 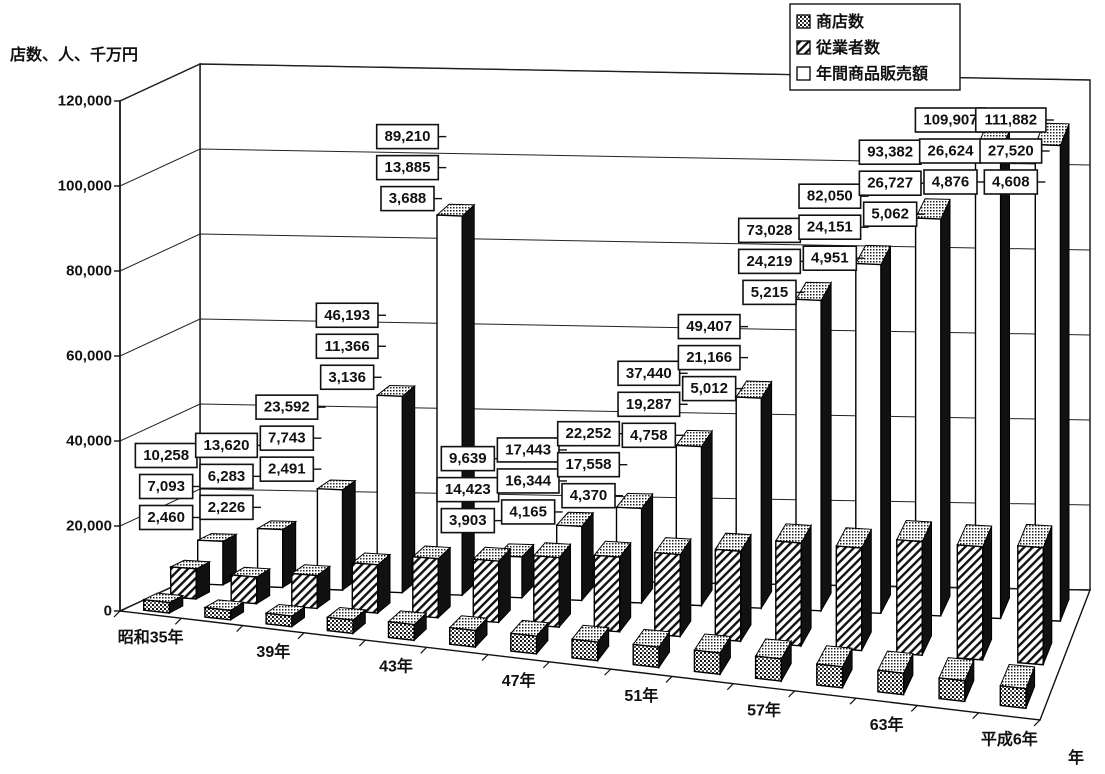 What do you see at coordinates (1009, 738) in the screenshot?
I see `x-tick-label: 平成6年` at bounding box center [1009, 738].